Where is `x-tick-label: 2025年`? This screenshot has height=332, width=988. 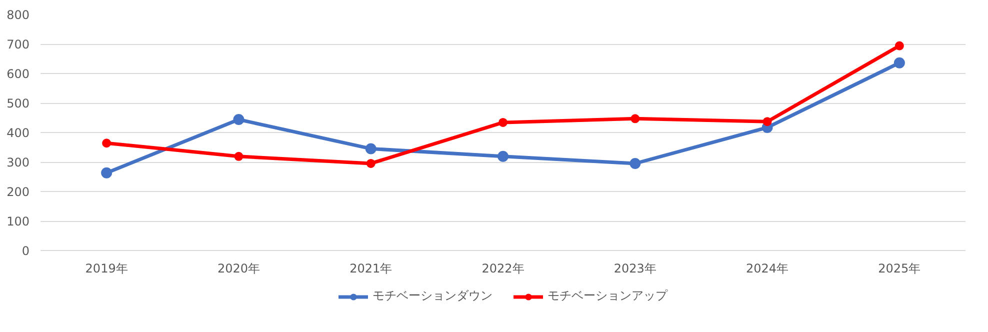 x-tick-label: 2025年 is located at coordinates (899, 269).